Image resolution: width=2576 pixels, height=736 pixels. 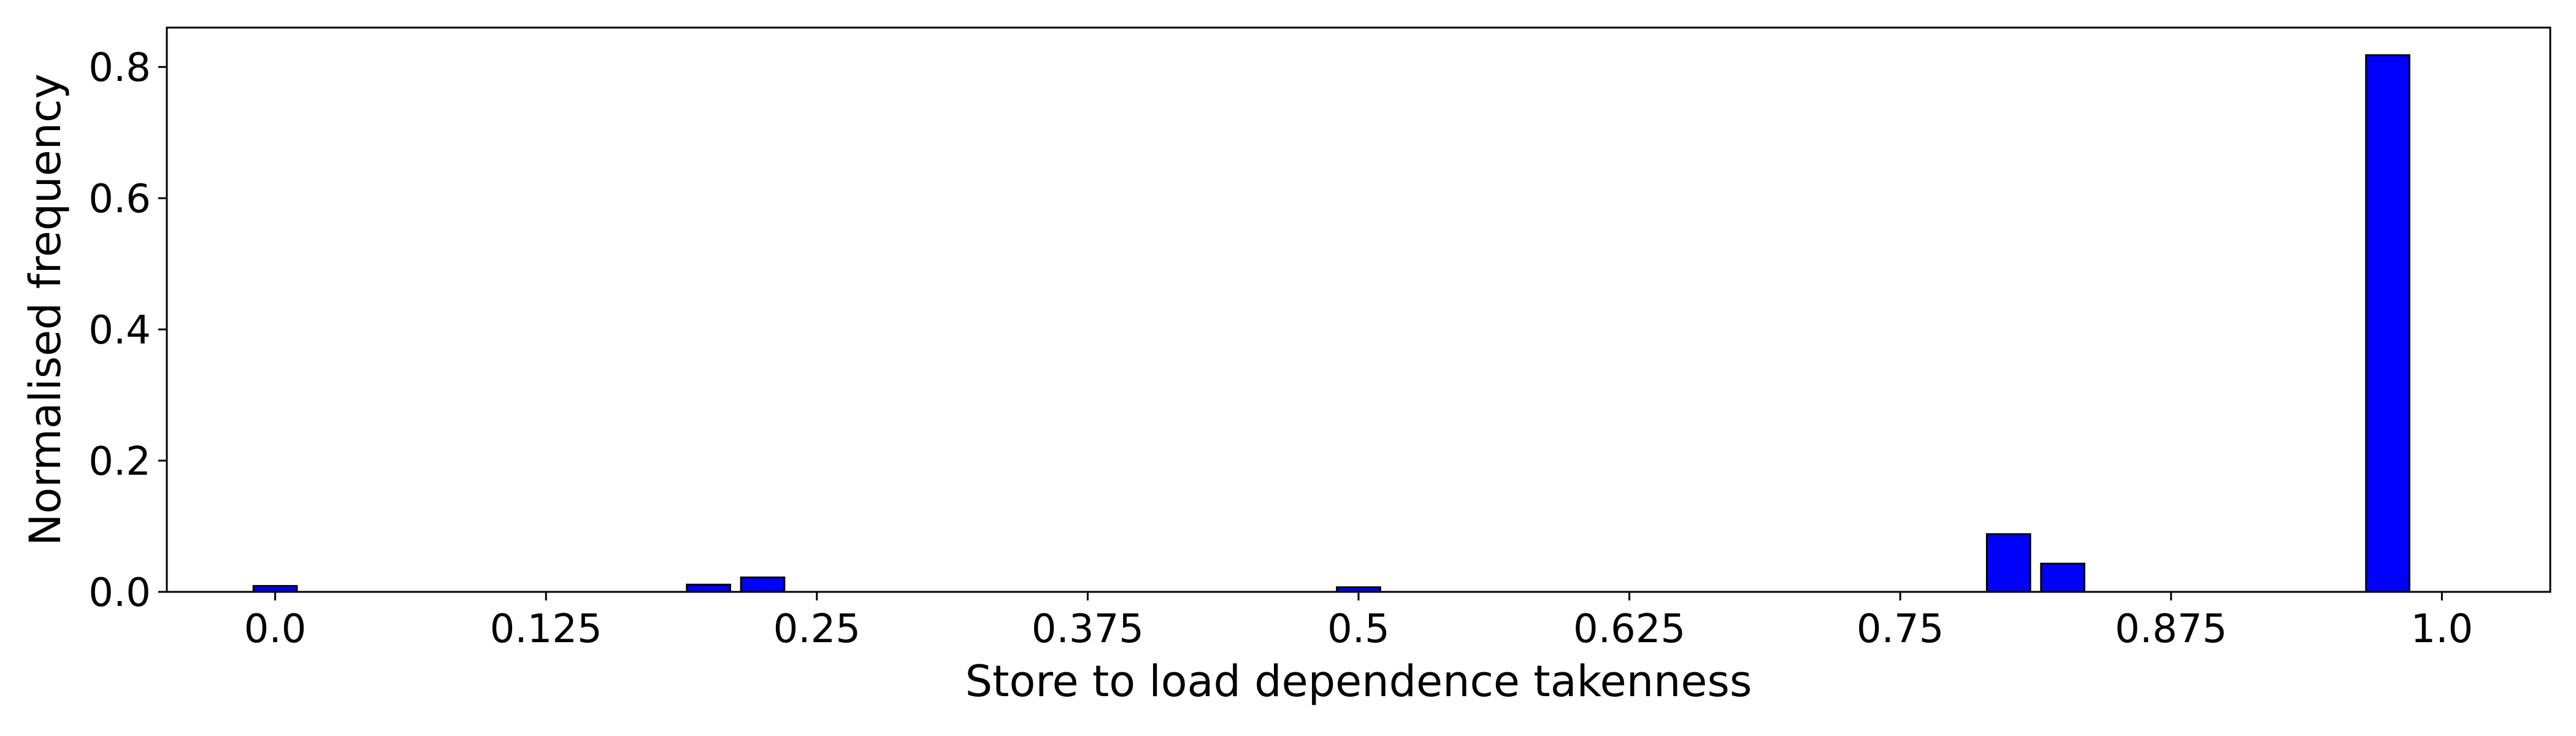 I want to click on x-tick-label: 0.375, so click(x=1088, y=629).